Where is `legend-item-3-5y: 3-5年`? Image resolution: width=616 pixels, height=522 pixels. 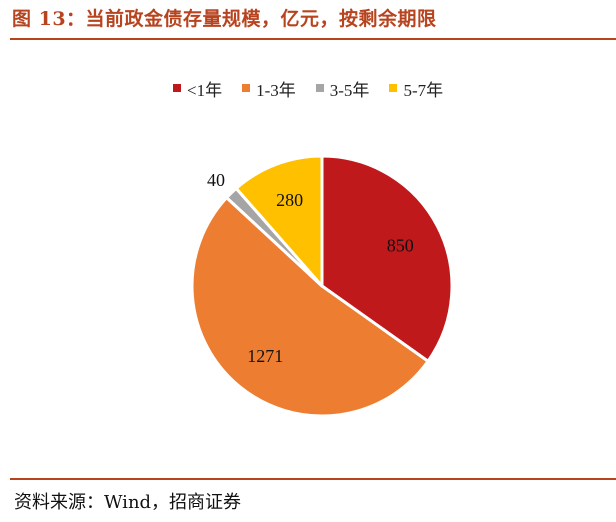 legend-item-3-5y: 3-5年 is located at coordinates (342, 88).